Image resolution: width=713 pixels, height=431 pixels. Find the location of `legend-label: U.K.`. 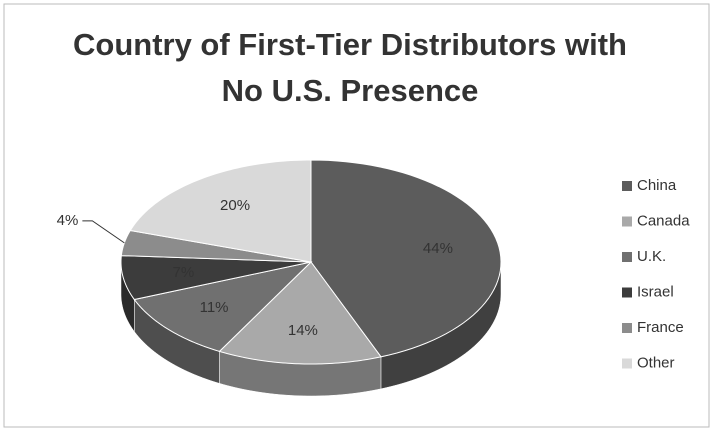

legend-label: U.K. is located at coordinates (651, 256).